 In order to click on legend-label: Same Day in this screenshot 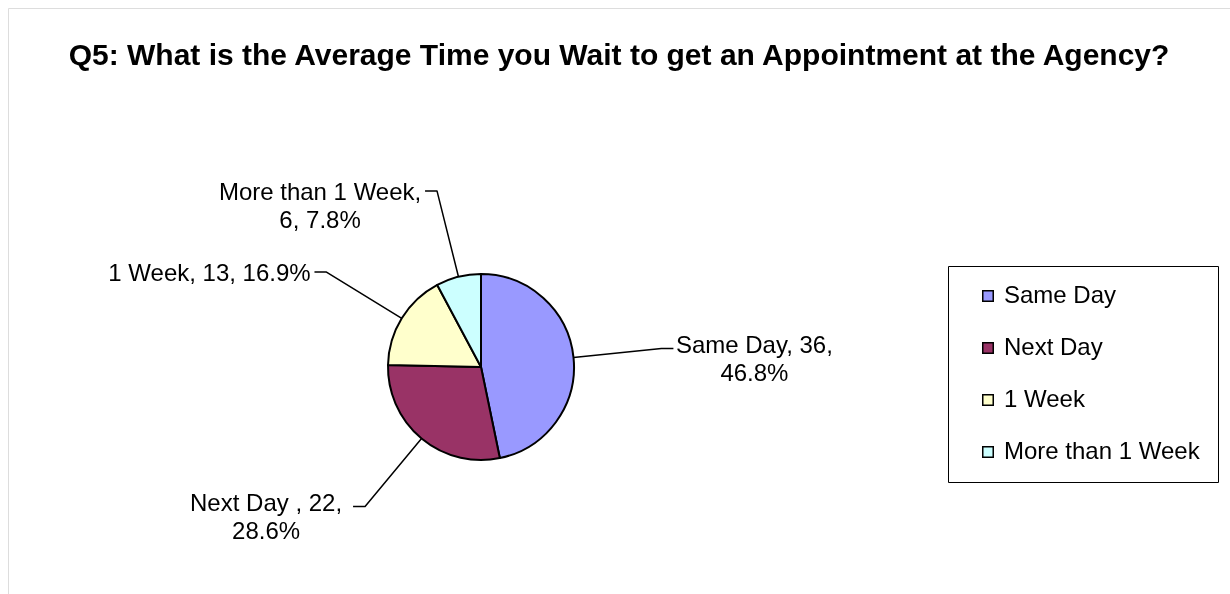, I will do `click(1060, 294)`.